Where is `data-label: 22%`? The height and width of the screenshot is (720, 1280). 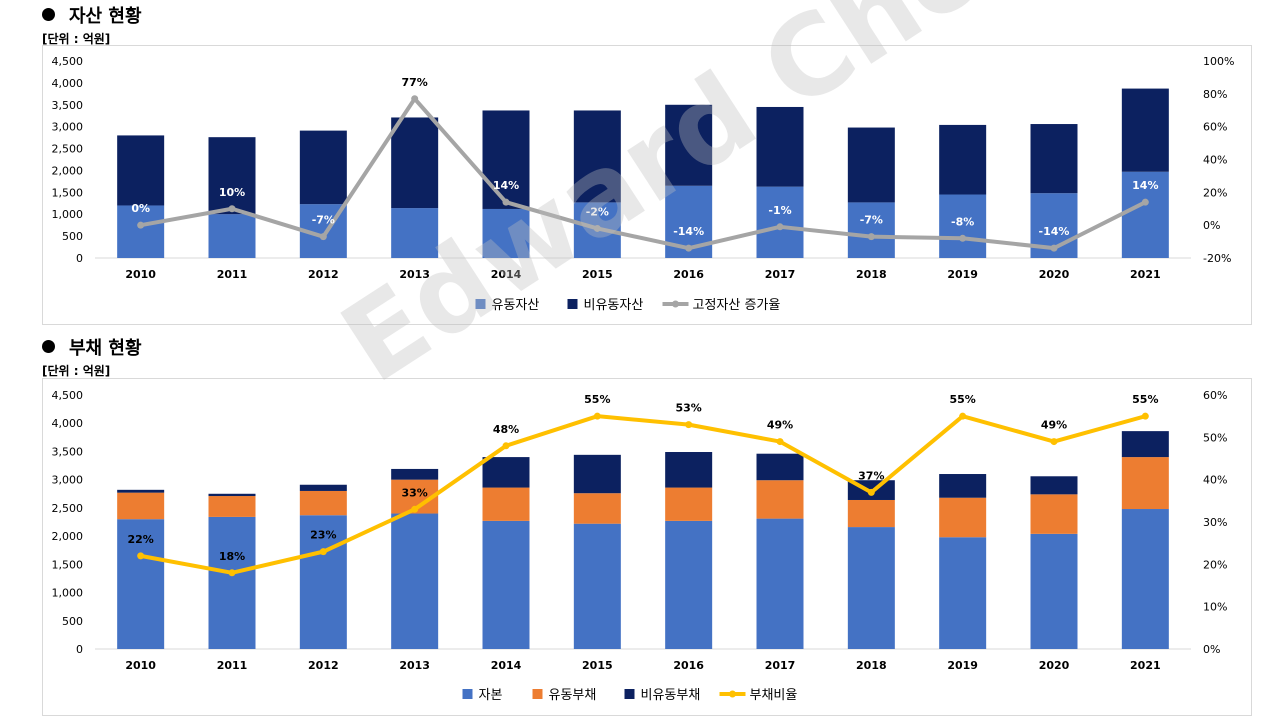
data-label: 22% is located at coordinates (140, 539).